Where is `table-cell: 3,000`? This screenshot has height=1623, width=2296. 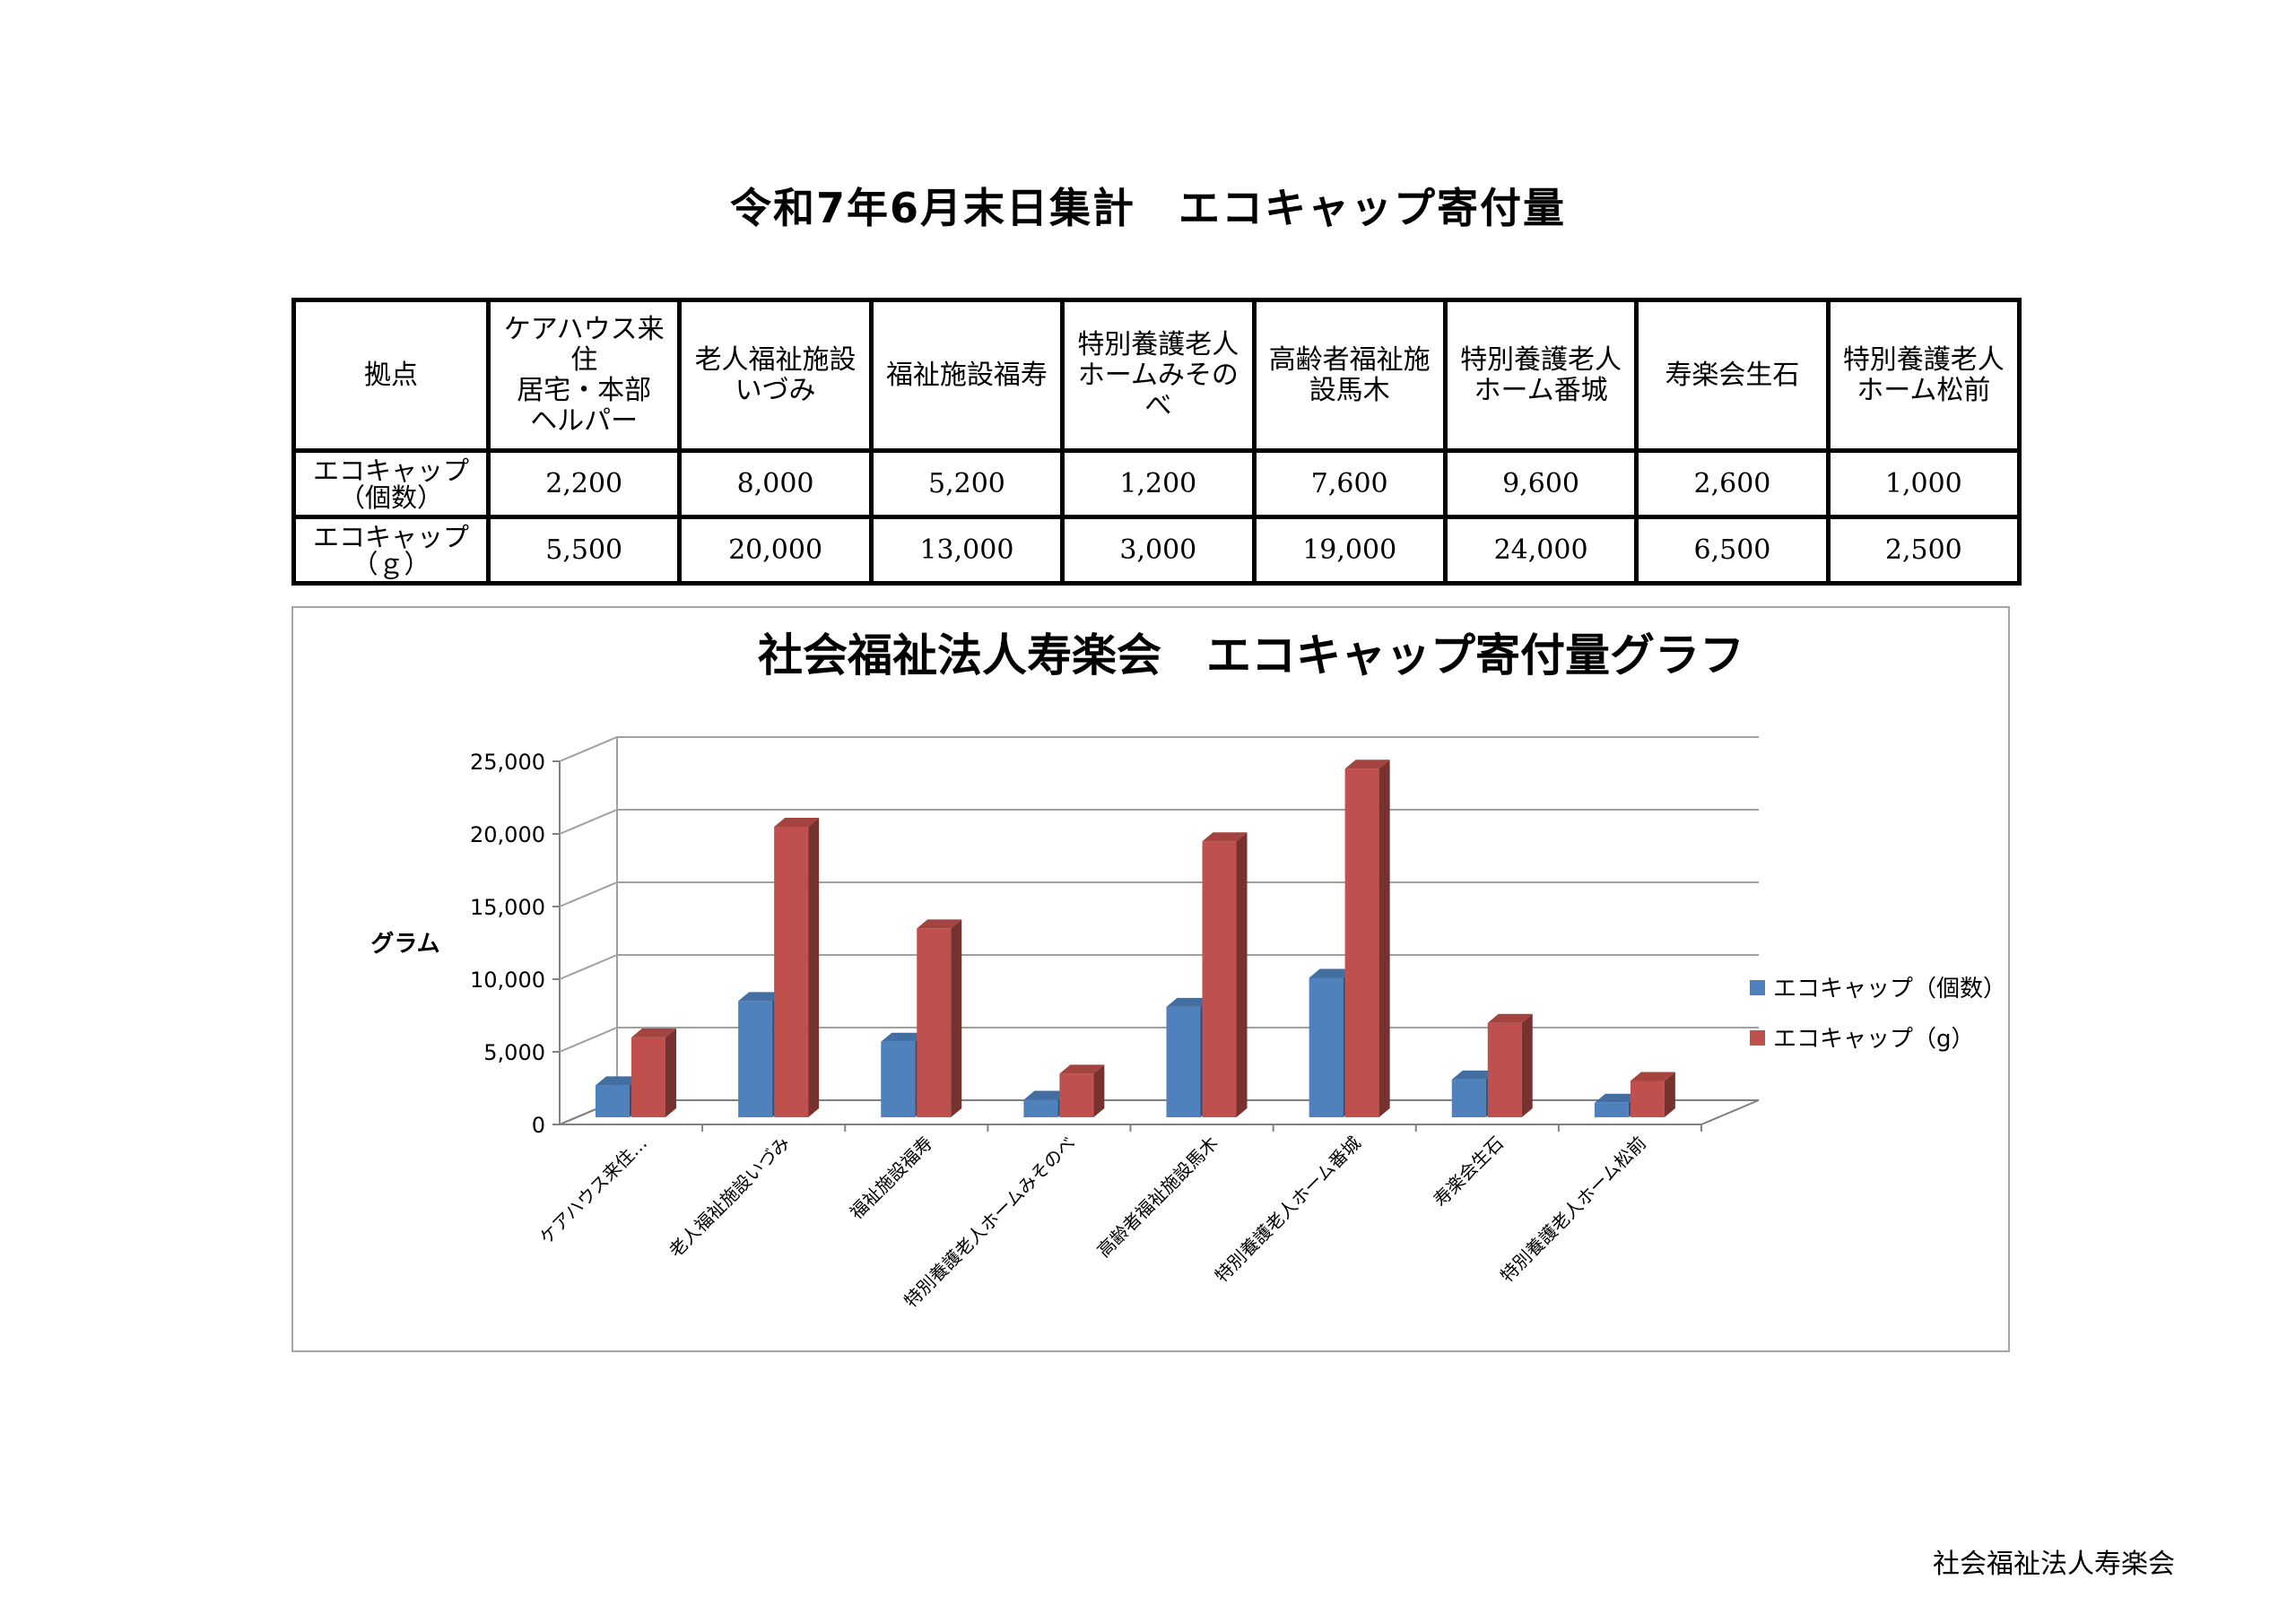 table-cell: 3,000 is located at coordinates (1158, 550).